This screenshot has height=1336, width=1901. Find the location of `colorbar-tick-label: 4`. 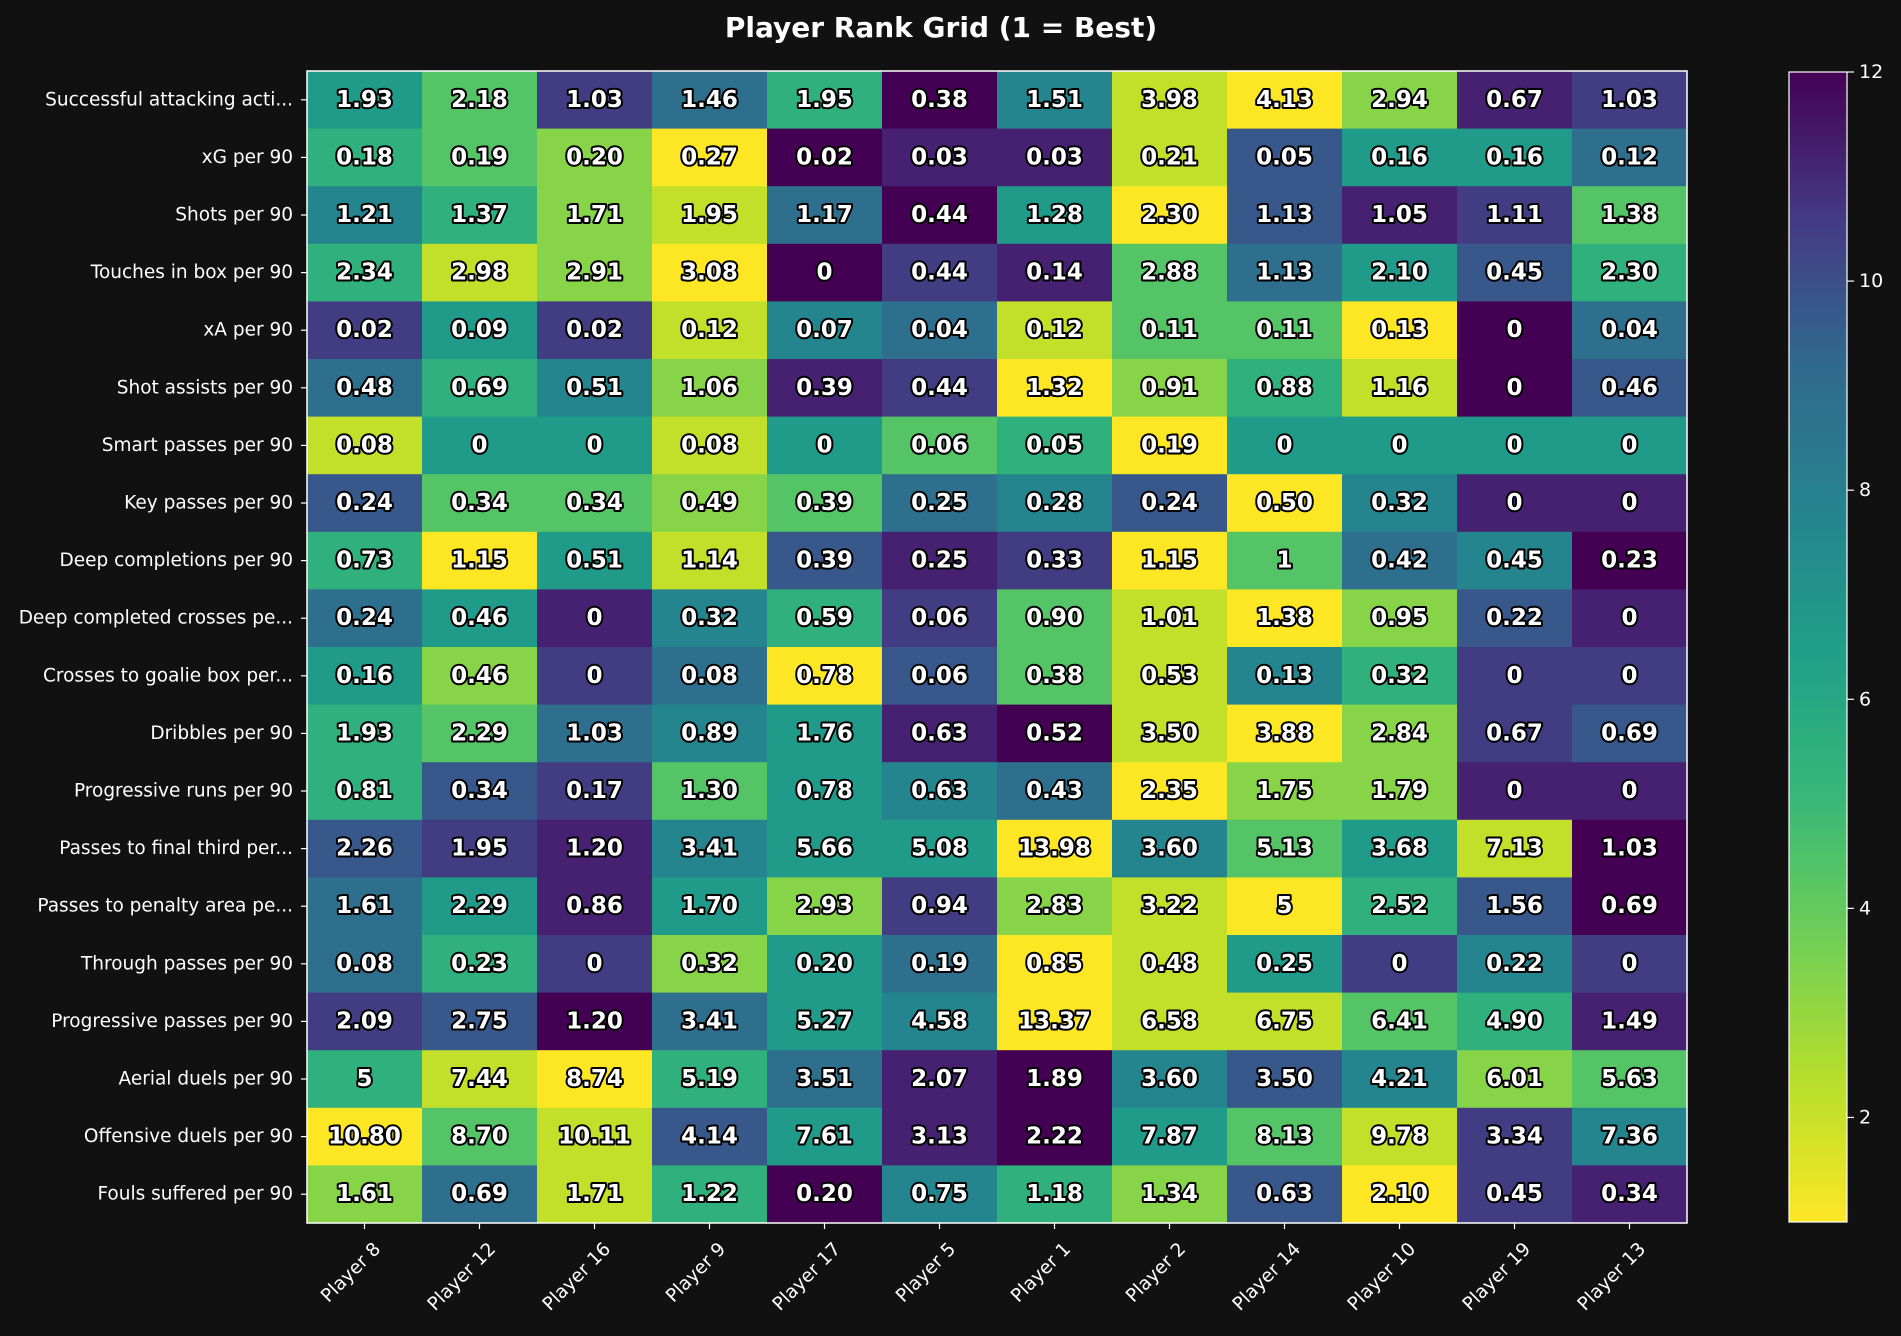

colorbar-tick-label: 4 is located at coordinates (1865, 908).